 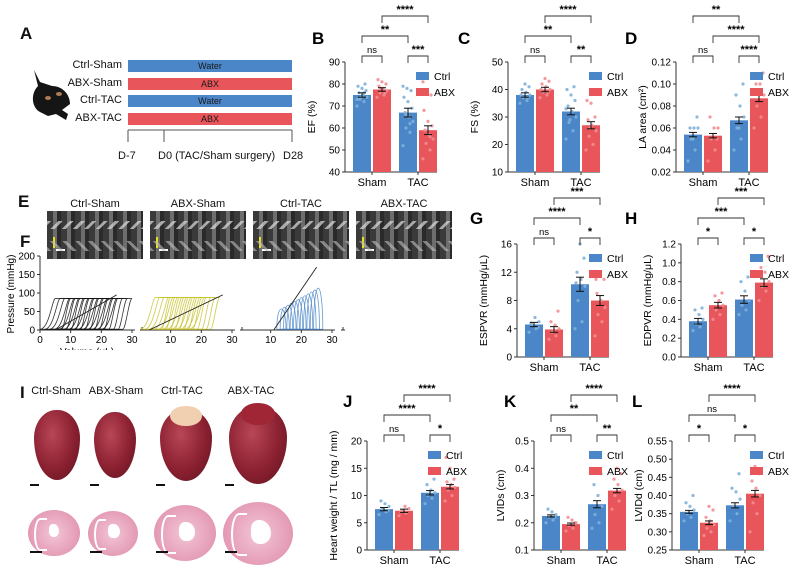 What do you see at coordinates (11, 294) in the screenshot?
I see `f-ylabel: Pressure (mmHg)` at bounding box center [11, 294].